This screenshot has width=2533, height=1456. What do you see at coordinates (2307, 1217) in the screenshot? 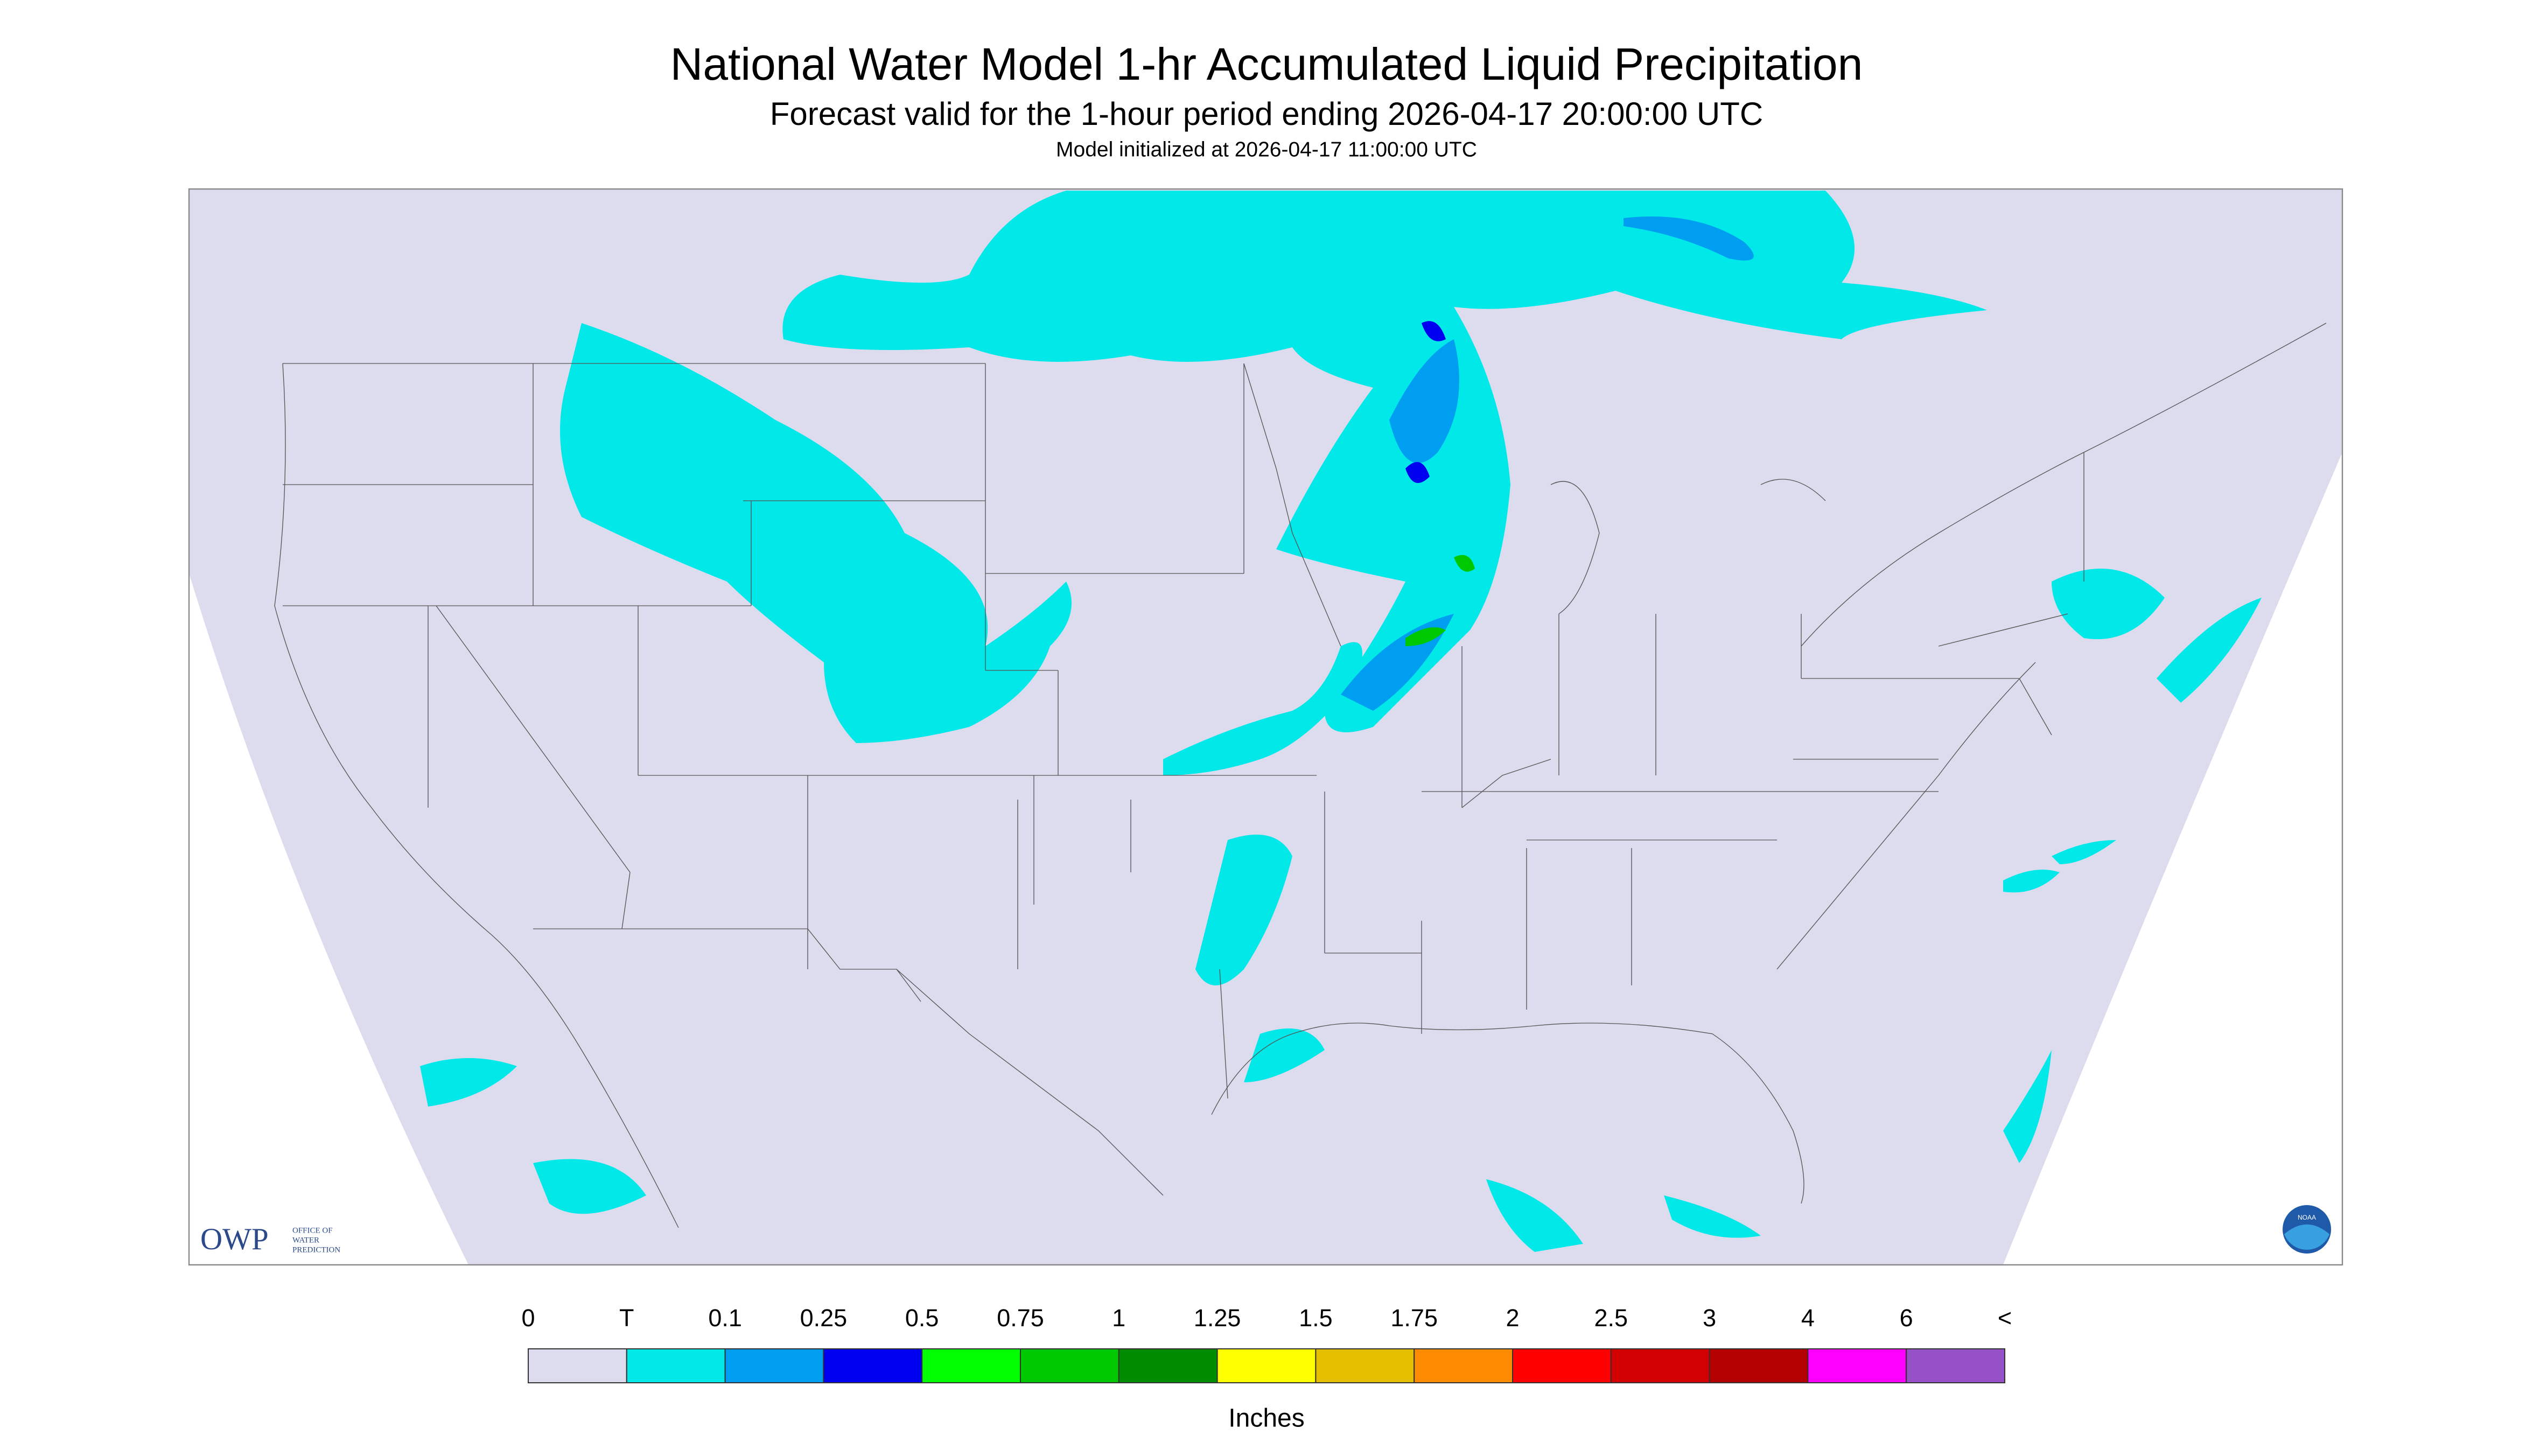
I see `noaa-text: NOAA` at bounding box center [2307, 1217].